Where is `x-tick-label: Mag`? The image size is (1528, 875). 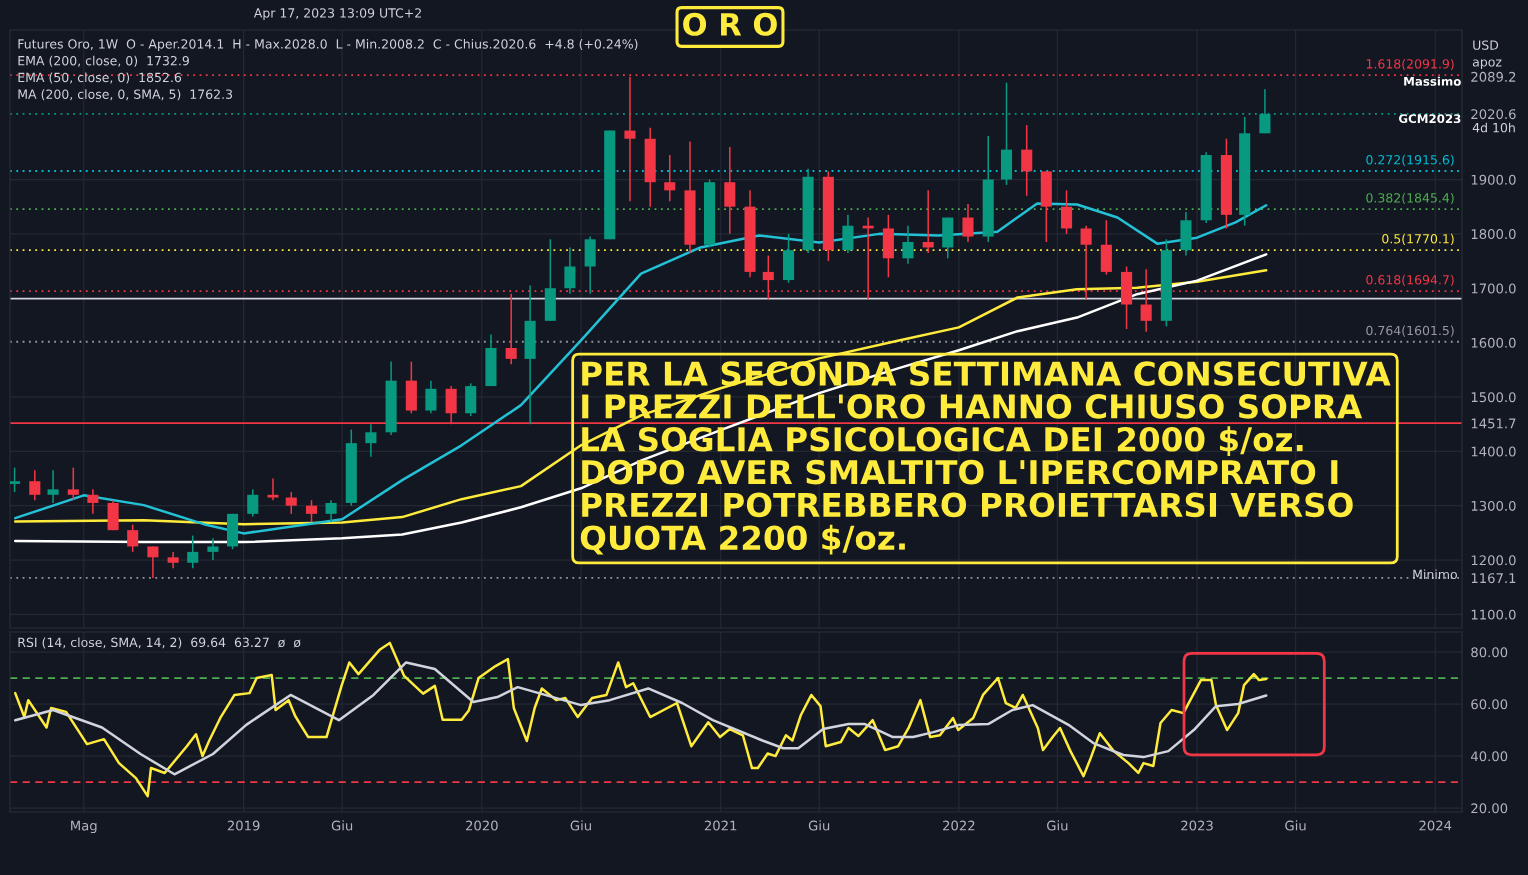 x-tick-label: Mag is located at coordinates (84, 827).